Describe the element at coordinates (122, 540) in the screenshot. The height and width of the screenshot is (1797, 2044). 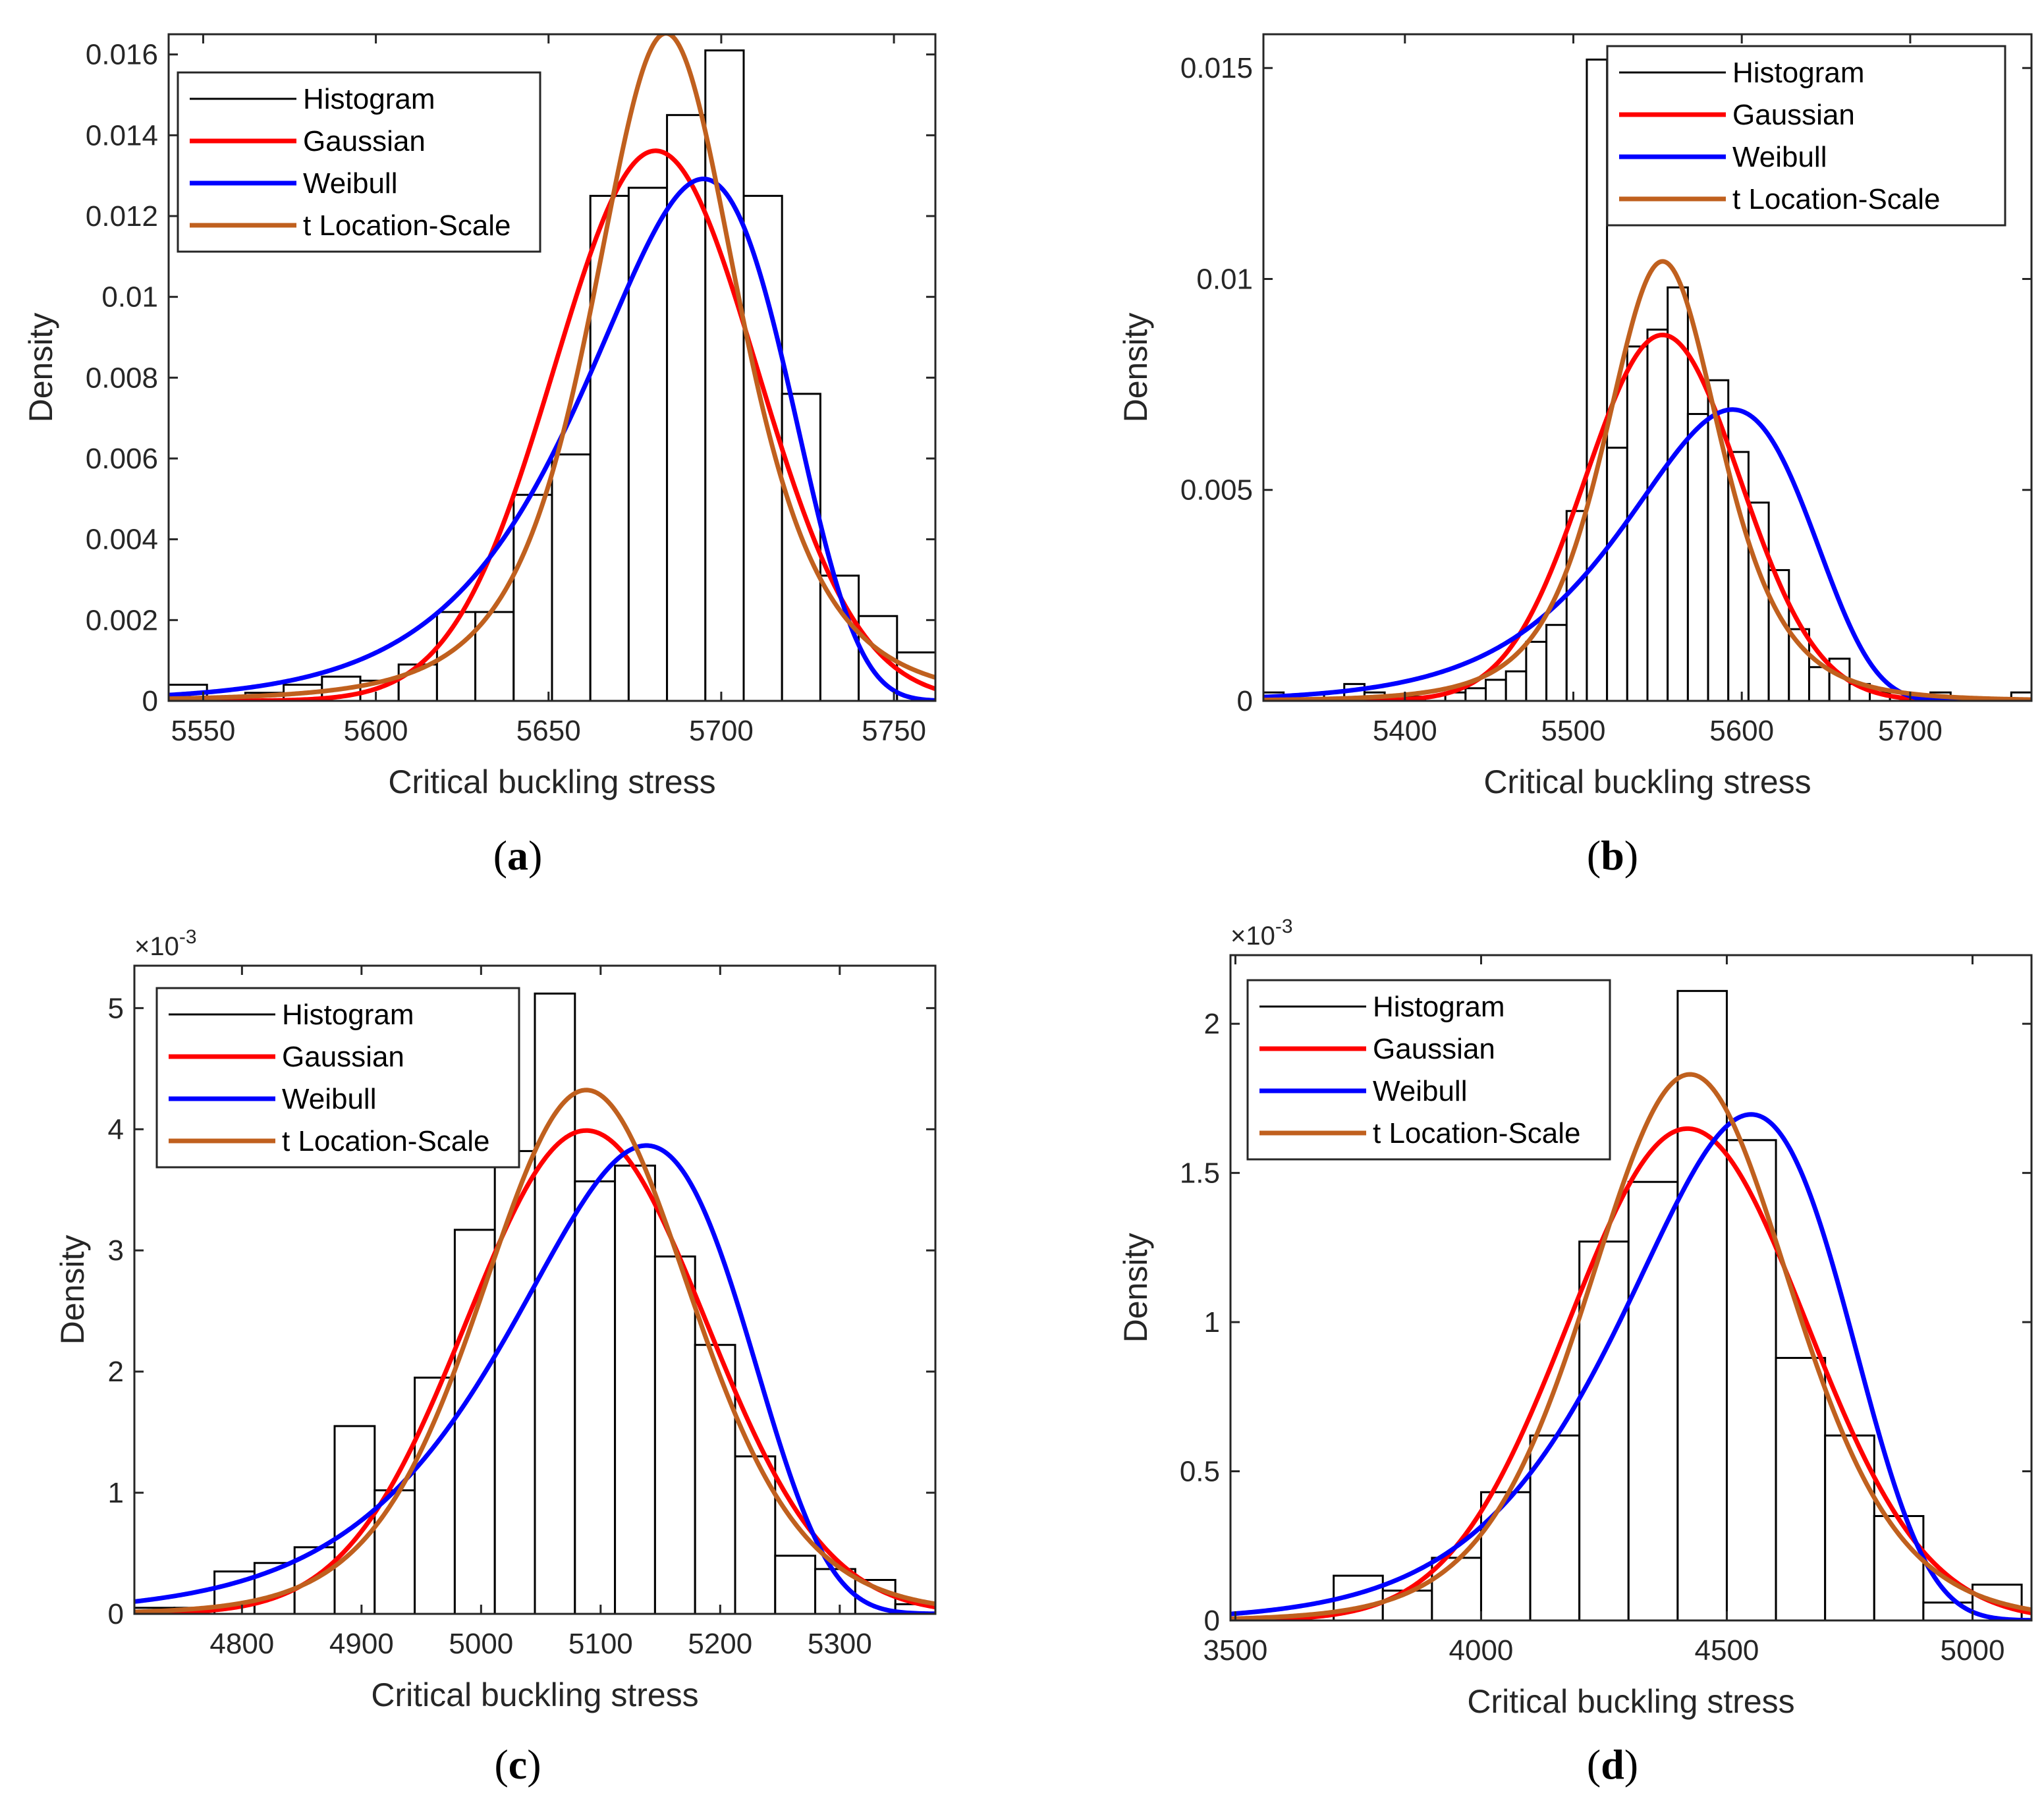
I see `y-tick-label: 0.004` at that location.